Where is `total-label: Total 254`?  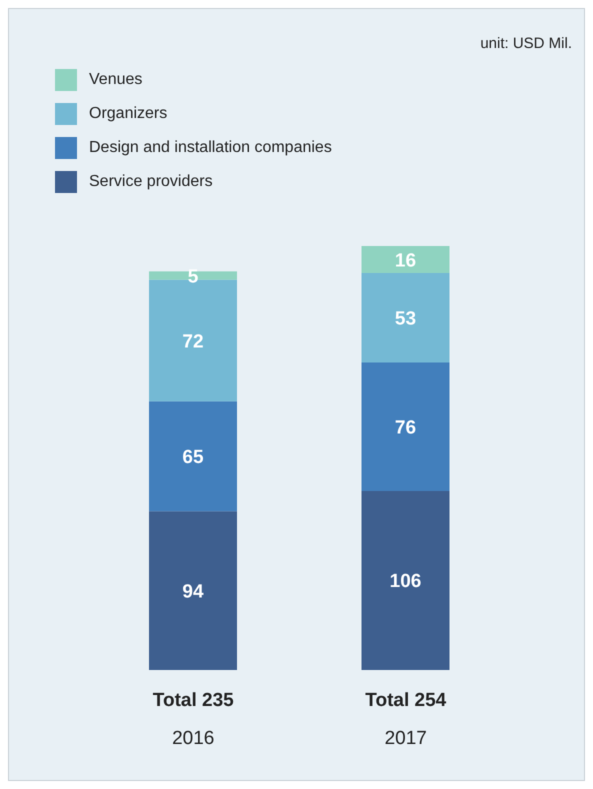 total-label: Total 254 is located at coordinates (406, 700).